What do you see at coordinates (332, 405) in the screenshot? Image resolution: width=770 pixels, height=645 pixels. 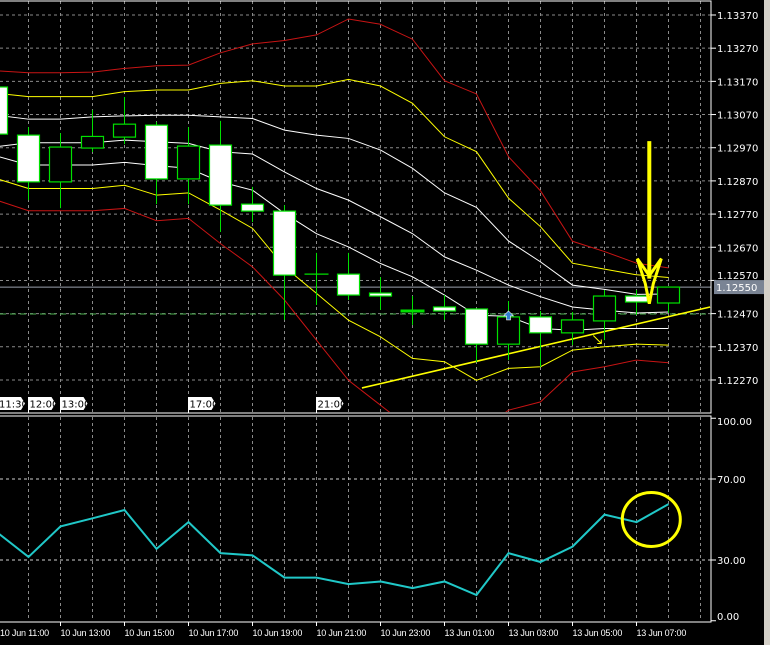 I see `time-marker-label: 21:00` at bounding box center [332, 405].